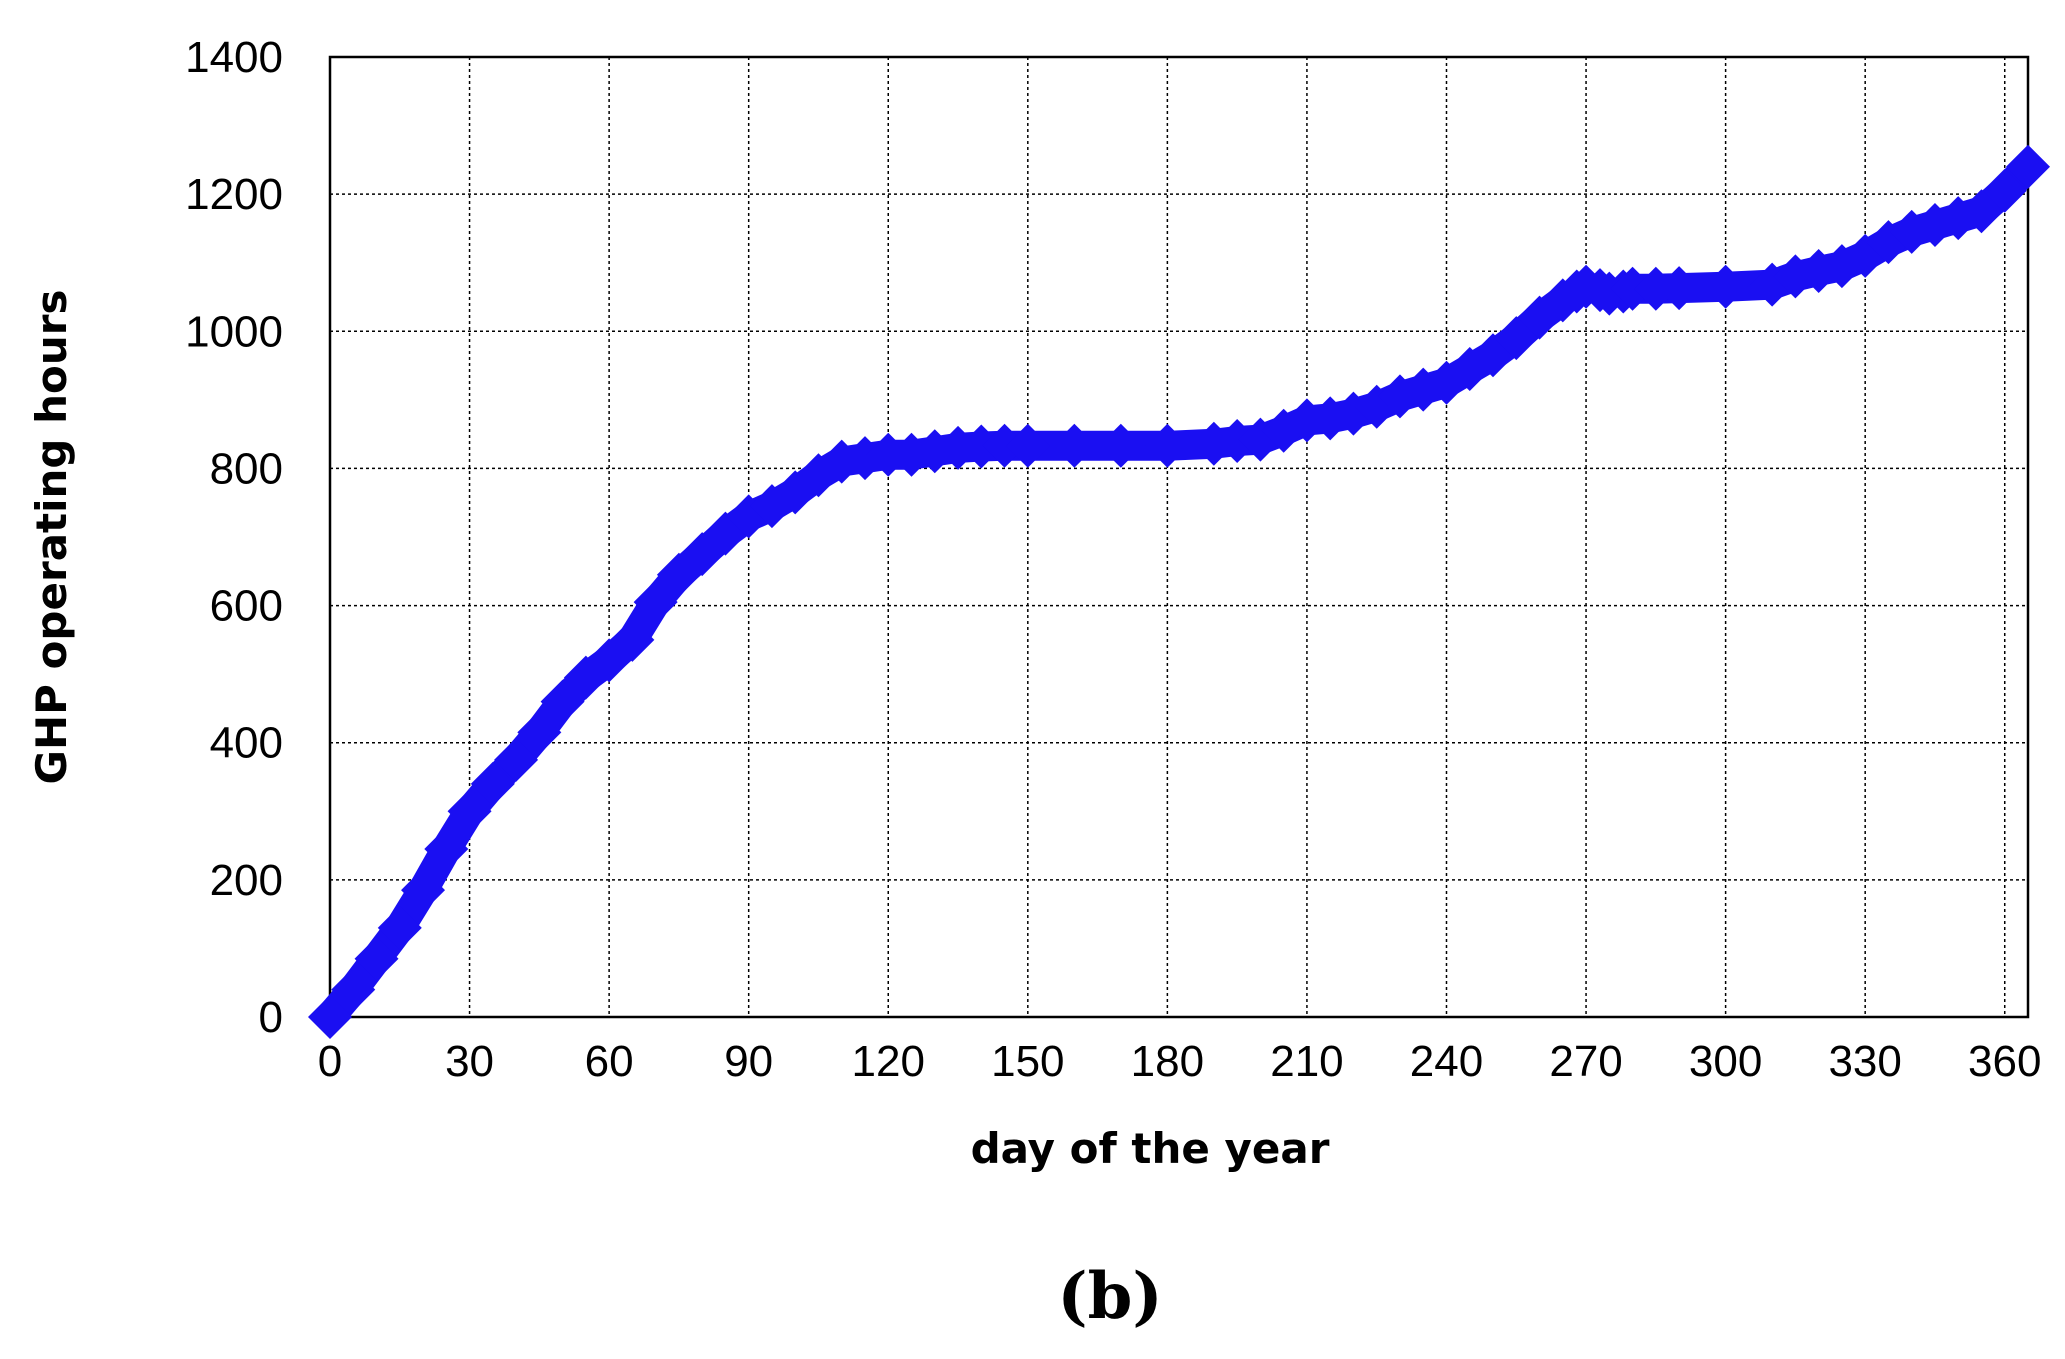 Image resolution: width=2065 pixels, height=1359 pixels. I want to click on x-tick-label: 120, so click(888, 1061).